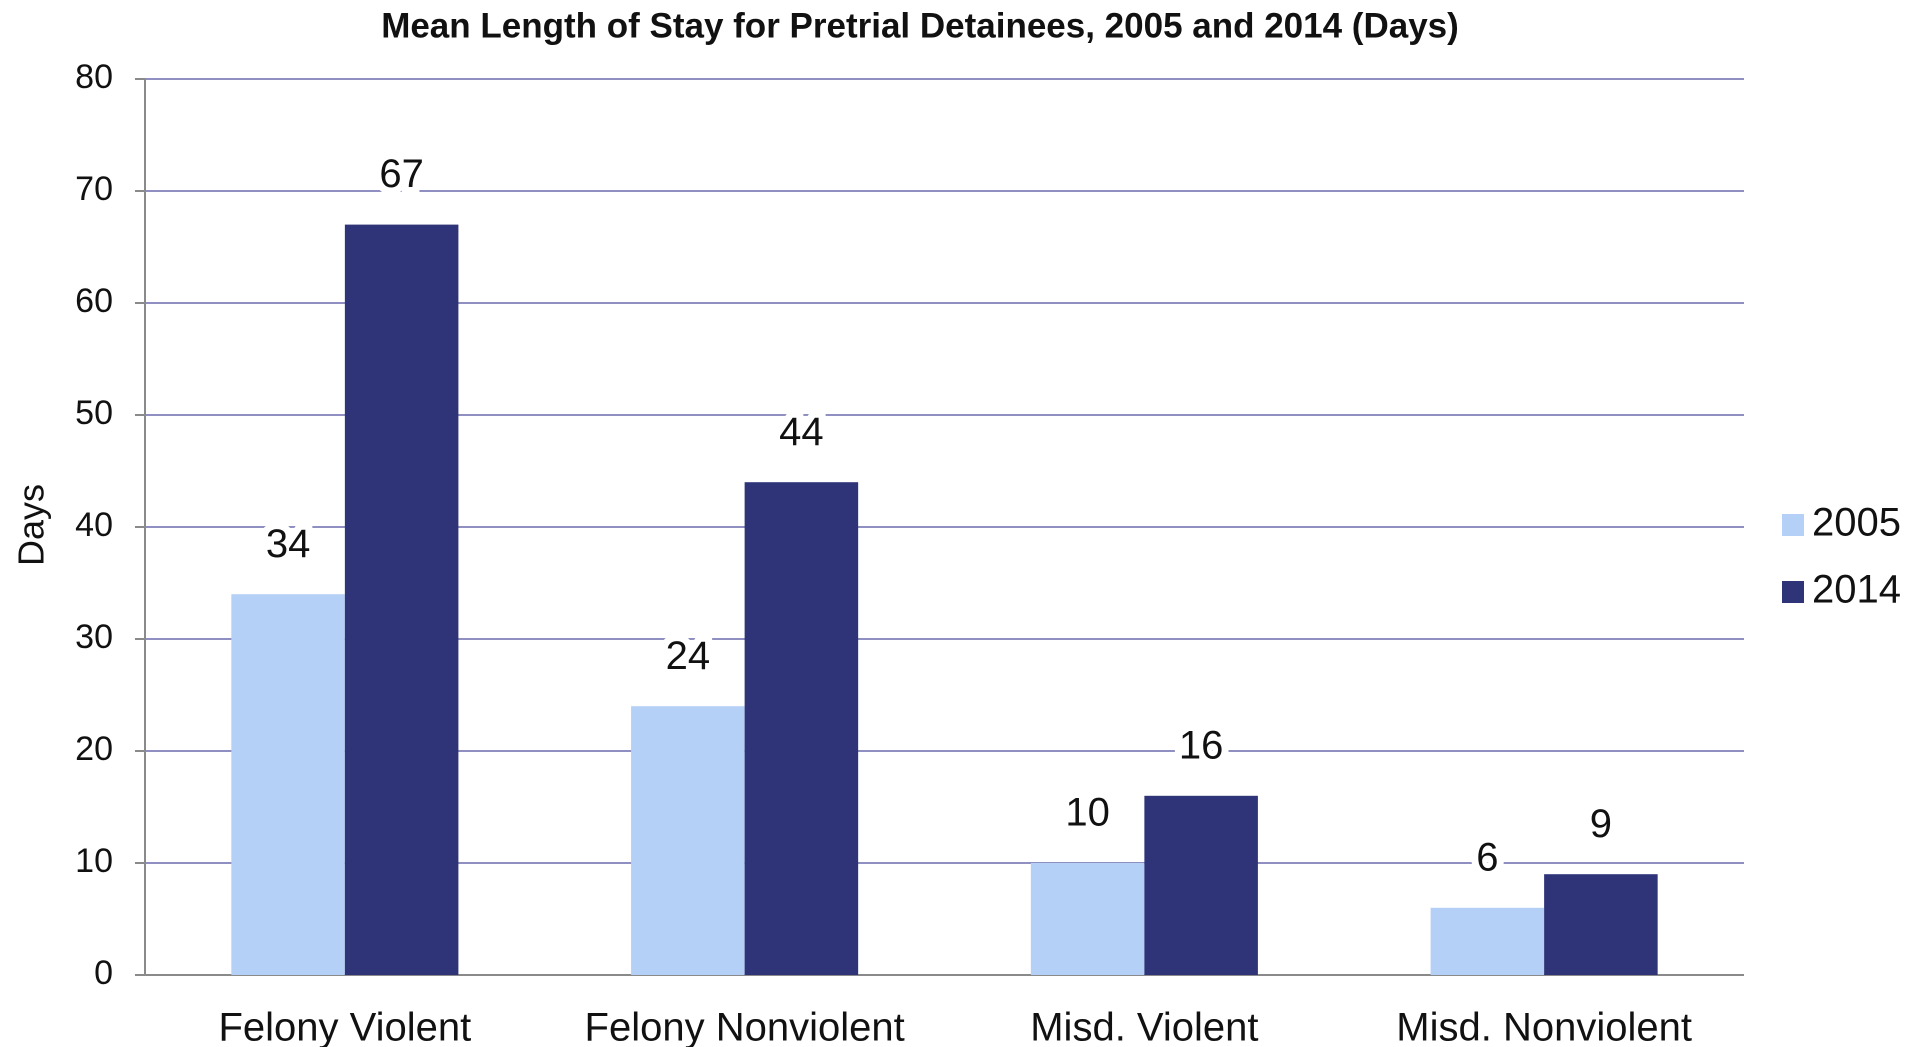  What do you see at coordinates (94, 637) in the screenshot?
I see `y-tick-label: 30` at bounding box center [94, 637].